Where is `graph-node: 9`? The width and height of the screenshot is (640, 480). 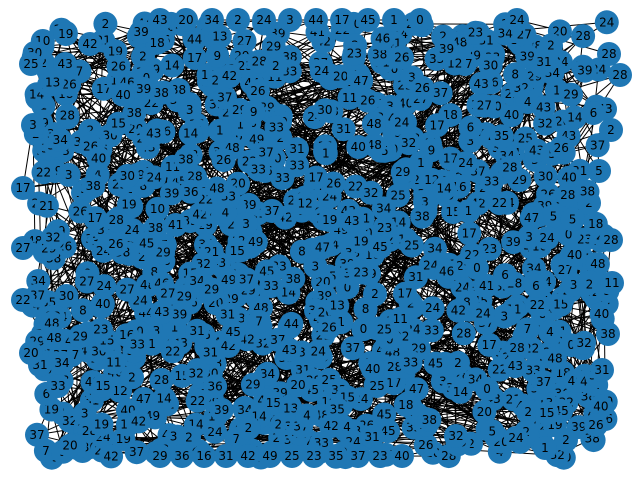 graph-node: 9 is located at coordinates (217, 55).